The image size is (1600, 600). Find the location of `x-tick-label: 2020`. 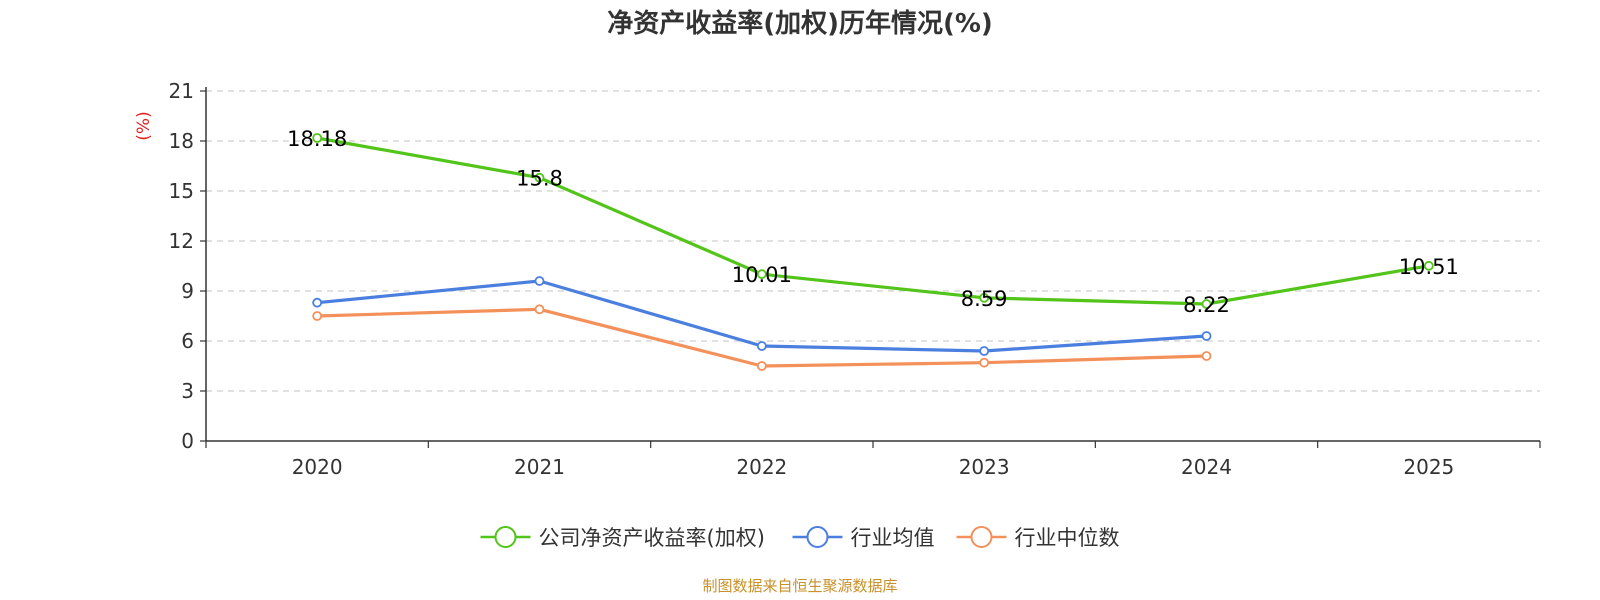

x-tick-label: 2020 is located at coordinates (317, 467).